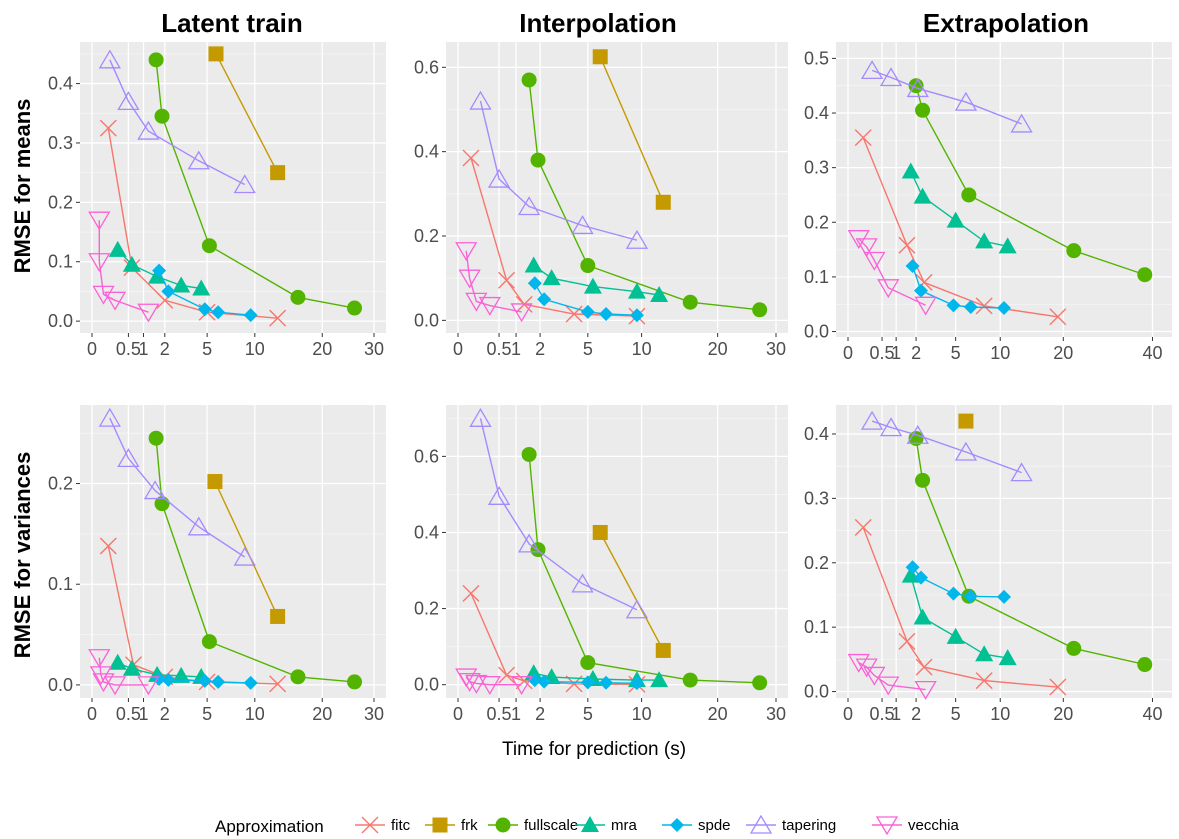  Describe the element at coordinates (596, 279) in the screenshot. I see `series-mra` at that location.